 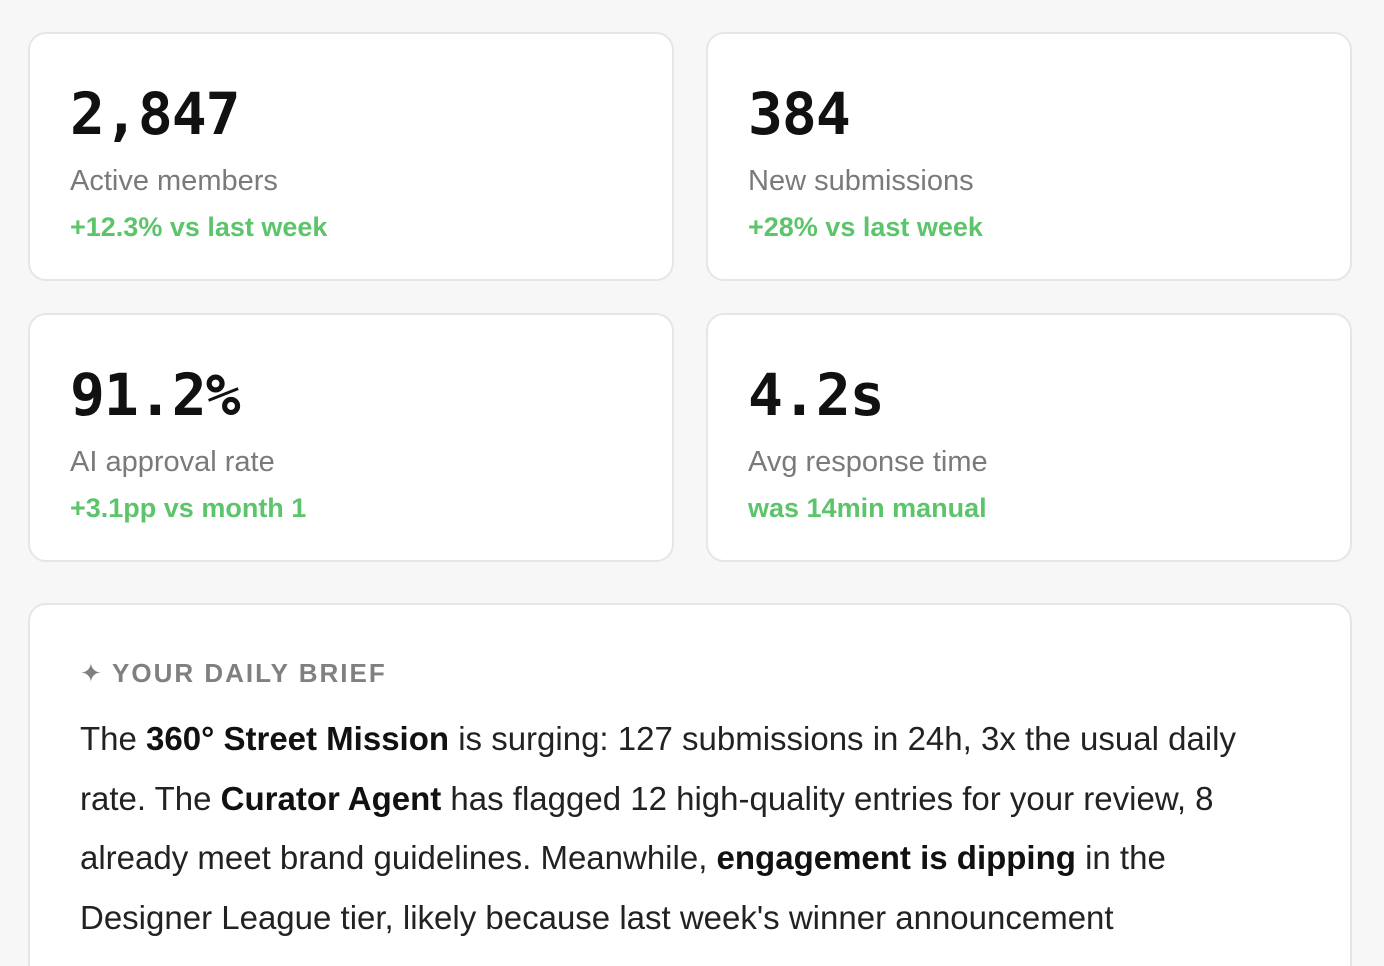 I want to click on stat-value: 91.2%, so click(x=155, y=395).